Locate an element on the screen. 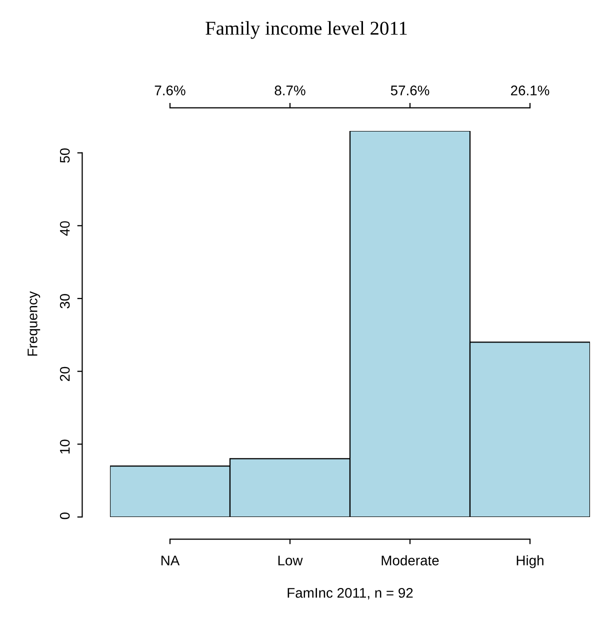 The height and width of the screenshot is (621, 613). x-tick-label: Low is located at coordinates (290, 561).